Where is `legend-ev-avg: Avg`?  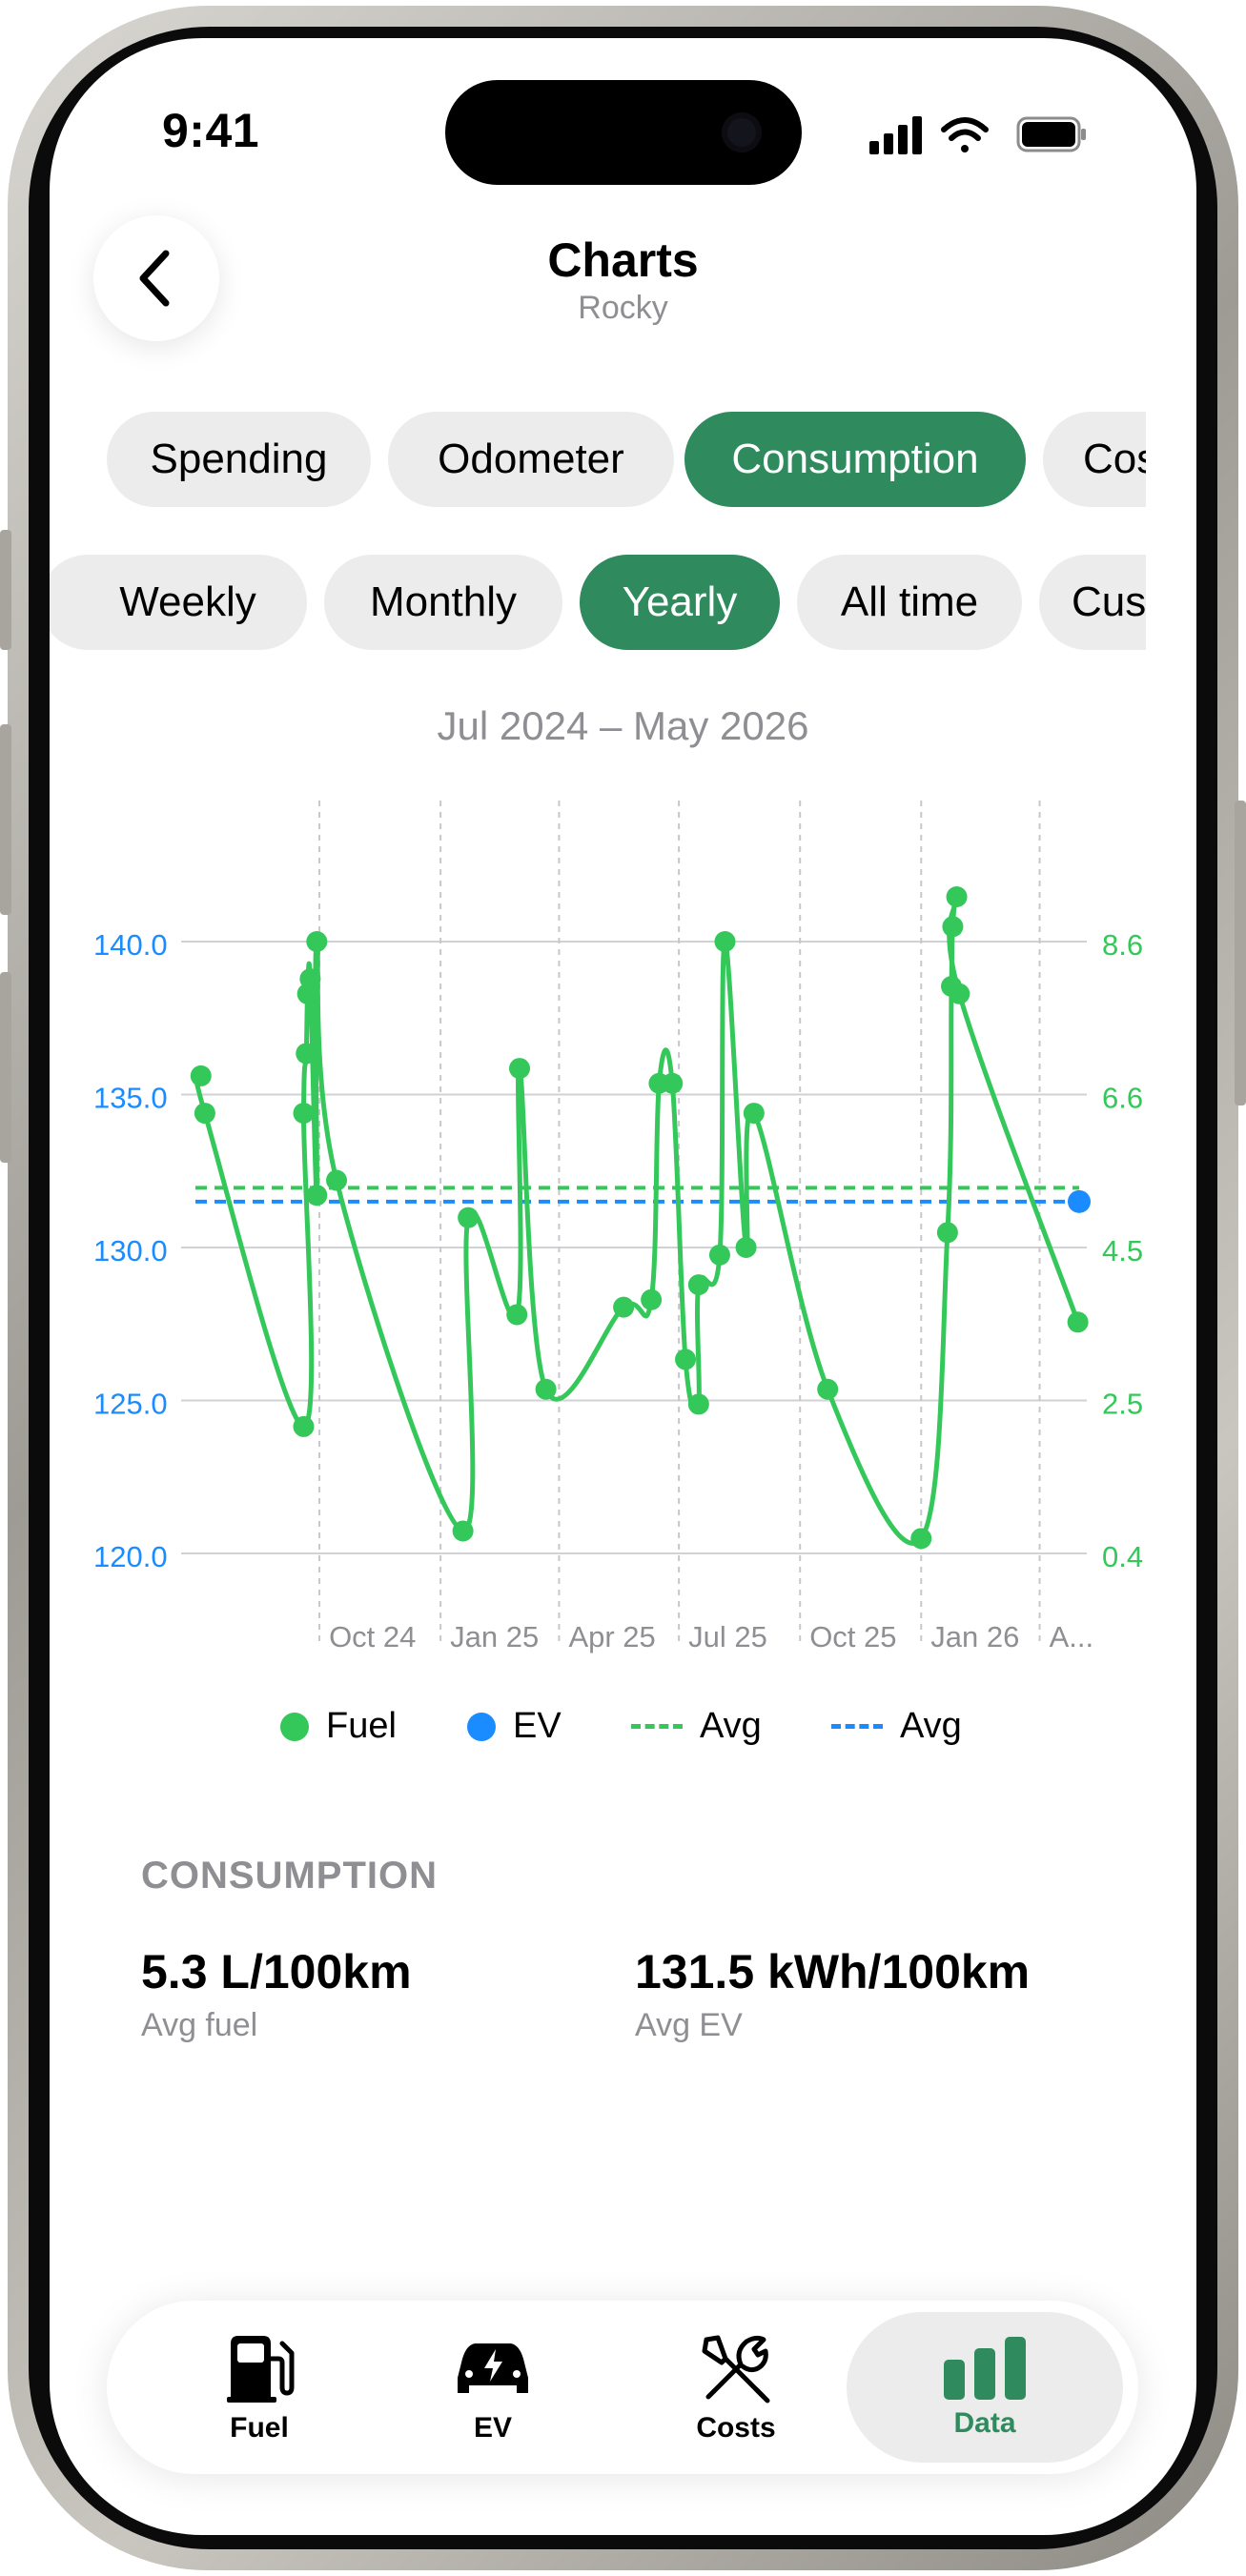
legend-ev-avg: Avg is located at coordinates (896, 1727).